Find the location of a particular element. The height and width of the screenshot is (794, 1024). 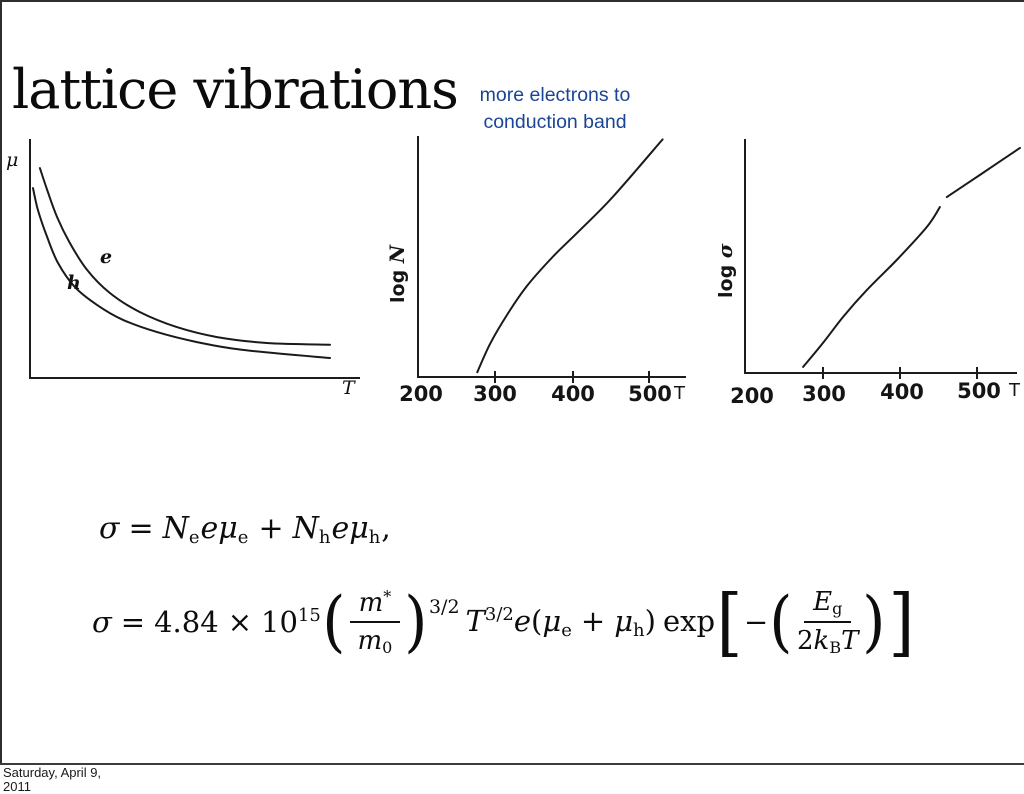

eq2-paren-exp: 3/2 is located at coordinates (444, 607).